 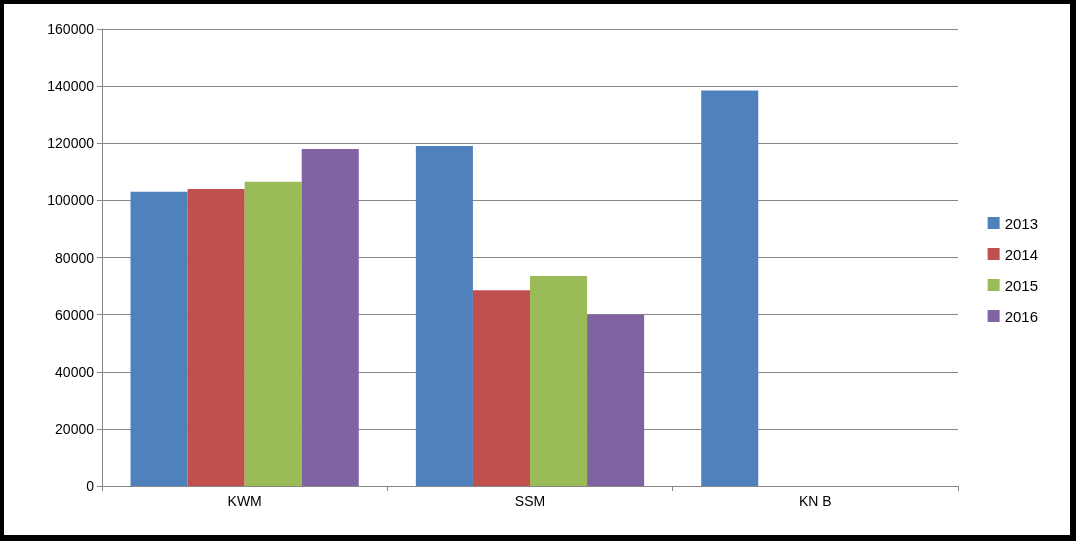 What do you see at coordinates (75, 314) in the screenshot?
I see `y-tick-label: 60000` at bounding box center [75, 314].